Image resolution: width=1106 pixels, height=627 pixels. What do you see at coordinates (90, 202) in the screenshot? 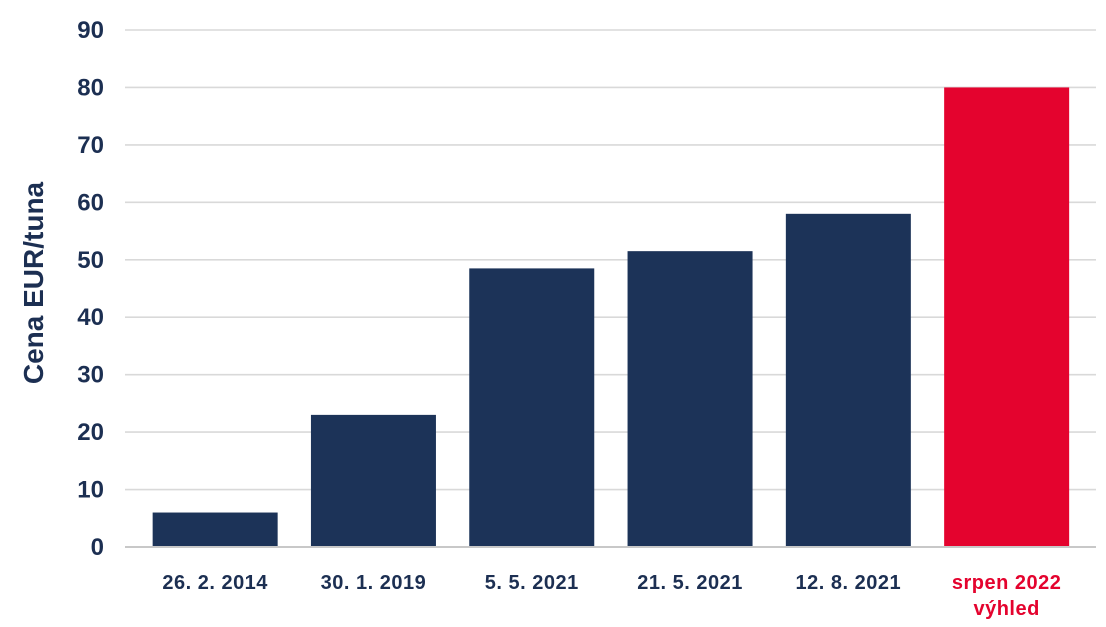
I see `y-tick-label: 60` at bounding box center [90, 202].